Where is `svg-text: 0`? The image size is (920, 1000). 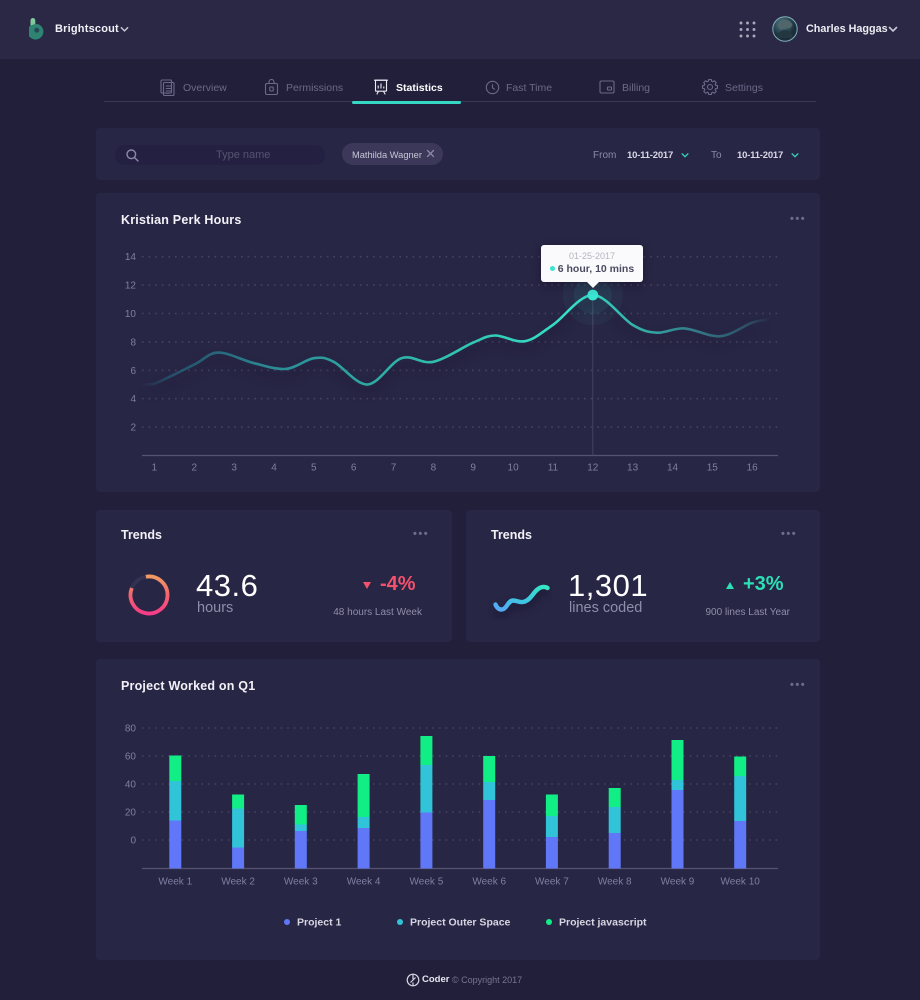
svg-text: 0 is located at coordinates (133, 841).